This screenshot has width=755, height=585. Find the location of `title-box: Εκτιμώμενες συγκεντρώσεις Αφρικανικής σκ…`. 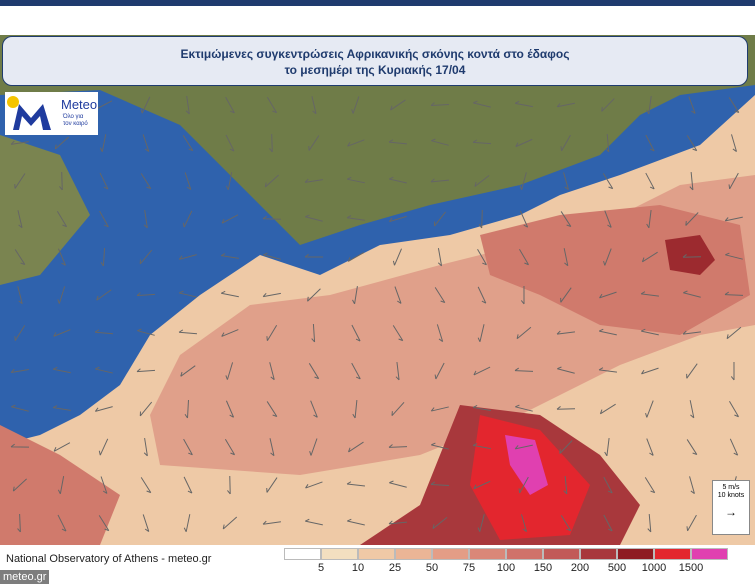

title-box: Εκτιμώμενες συγκεντρώσεις Αφρικανικής σκ… is located at coordinates (375, 61).